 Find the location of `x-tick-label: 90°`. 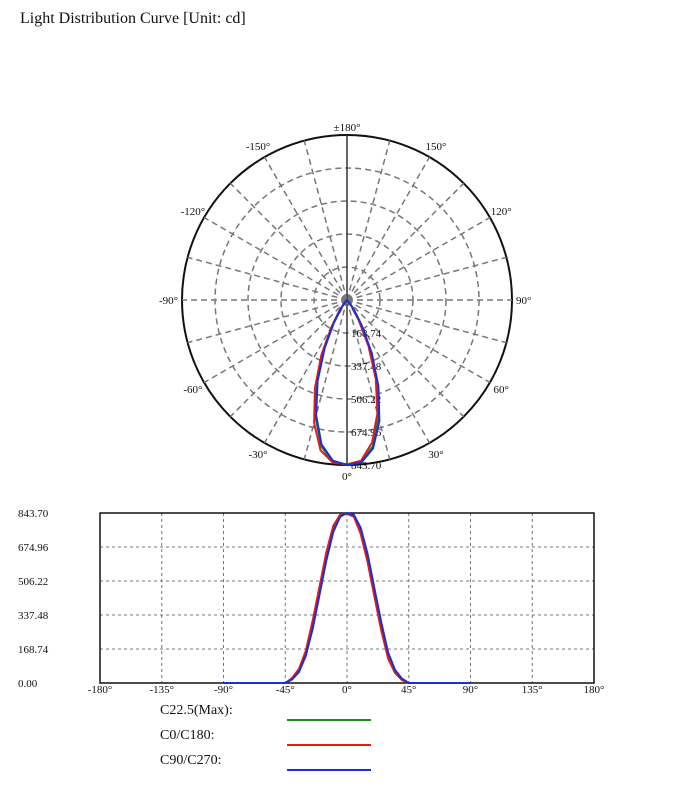

x-tick-label: 90° is located at coordinates (470, 690).